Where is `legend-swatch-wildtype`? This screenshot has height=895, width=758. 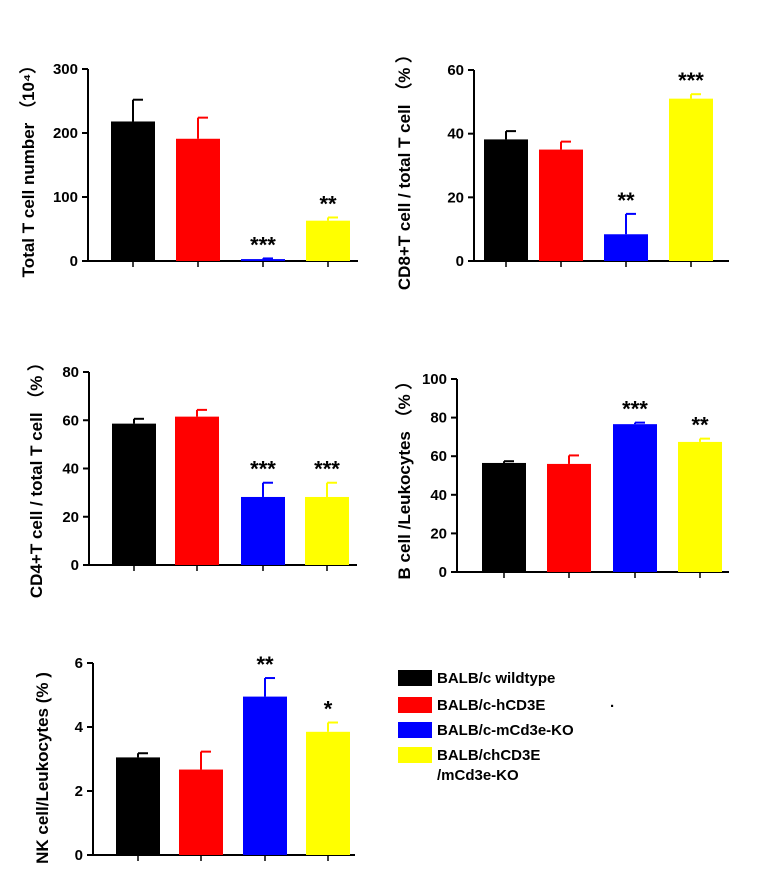 legend-swatch-wildtype is located at coordinates (415, 678).